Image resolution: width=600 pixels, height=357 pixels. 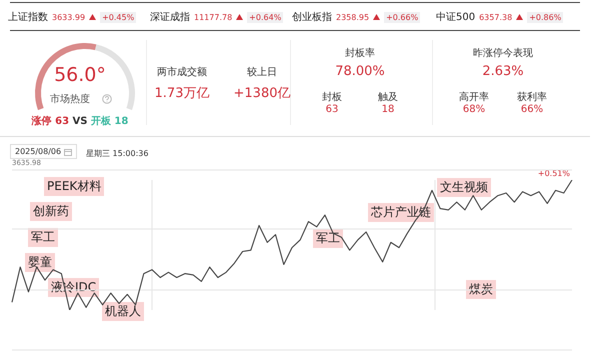 I want to click on annotation: 机器人, so click(x=123, y=311).